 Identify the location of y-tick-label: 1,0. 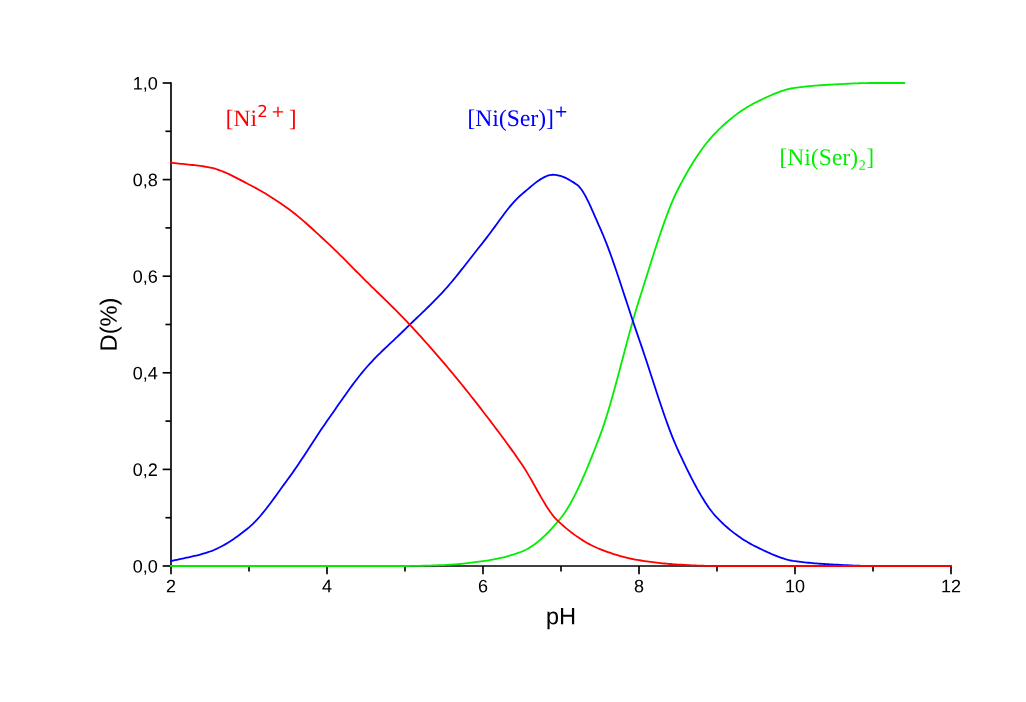
(146, 84).